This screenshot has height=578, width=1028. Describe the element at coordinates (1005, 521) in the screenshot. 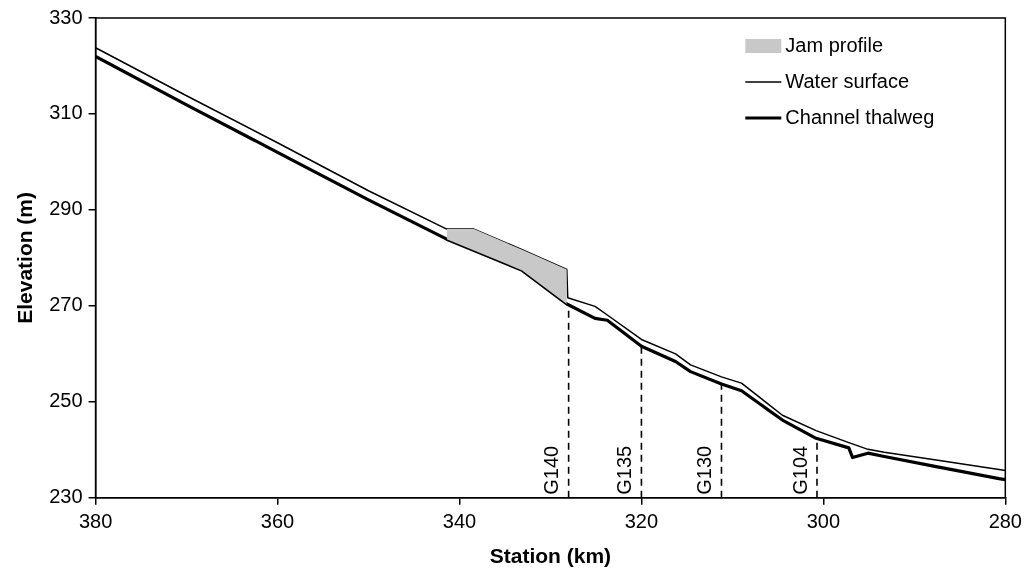

I see `x-tick-label: 280` at that location.